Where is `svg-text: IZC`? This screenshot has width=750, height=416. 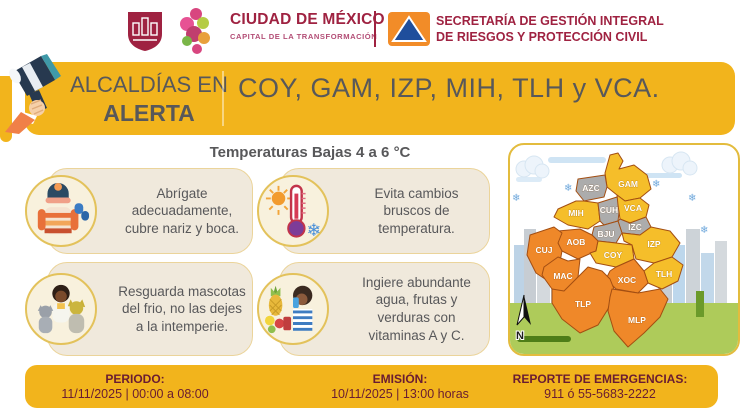
svg-text: IZC is located at coordinates (635, 227).